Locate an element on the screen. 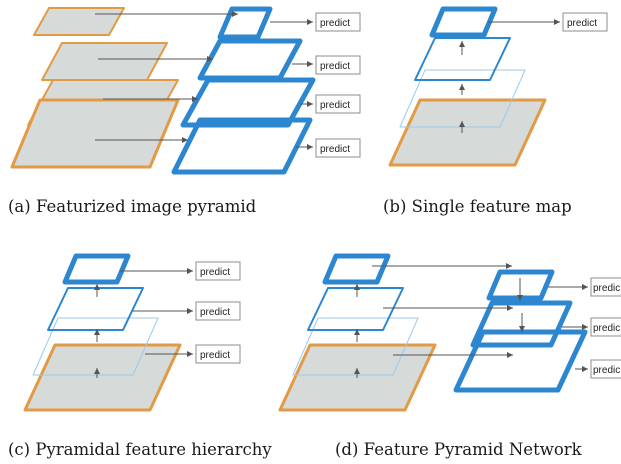 The image size is (621, 464). feature-maps is located at coordinates (243, 90).